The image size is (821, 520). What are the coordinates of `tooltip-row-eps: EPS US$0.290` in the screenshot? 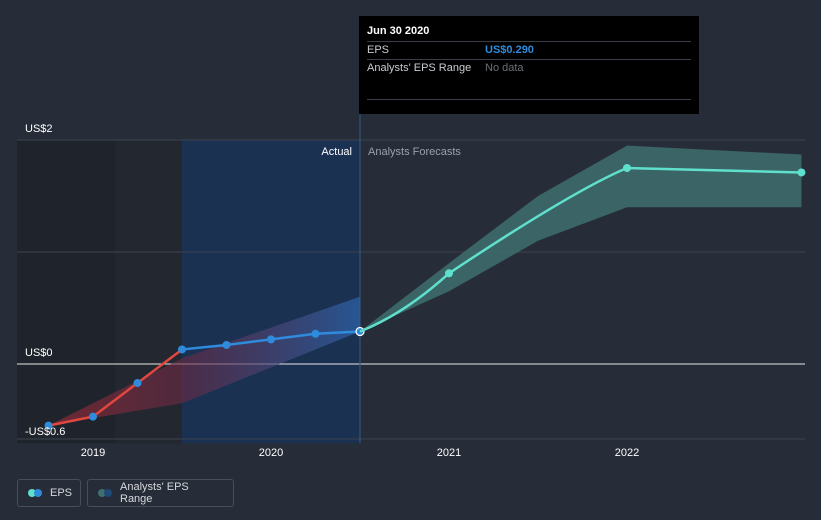 It's located at (529, 50).